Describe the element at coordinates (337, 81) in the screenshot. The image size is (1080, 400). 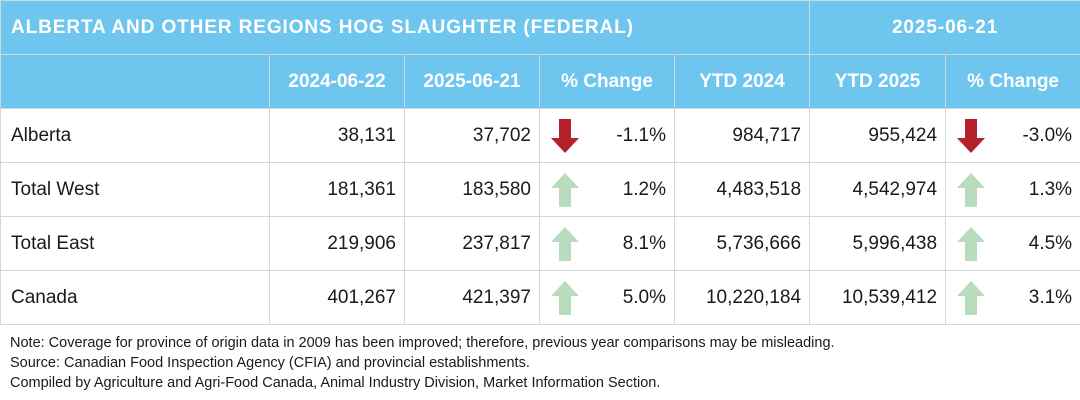
I see `column-header-week-2024: 2024-06-22` at that location.